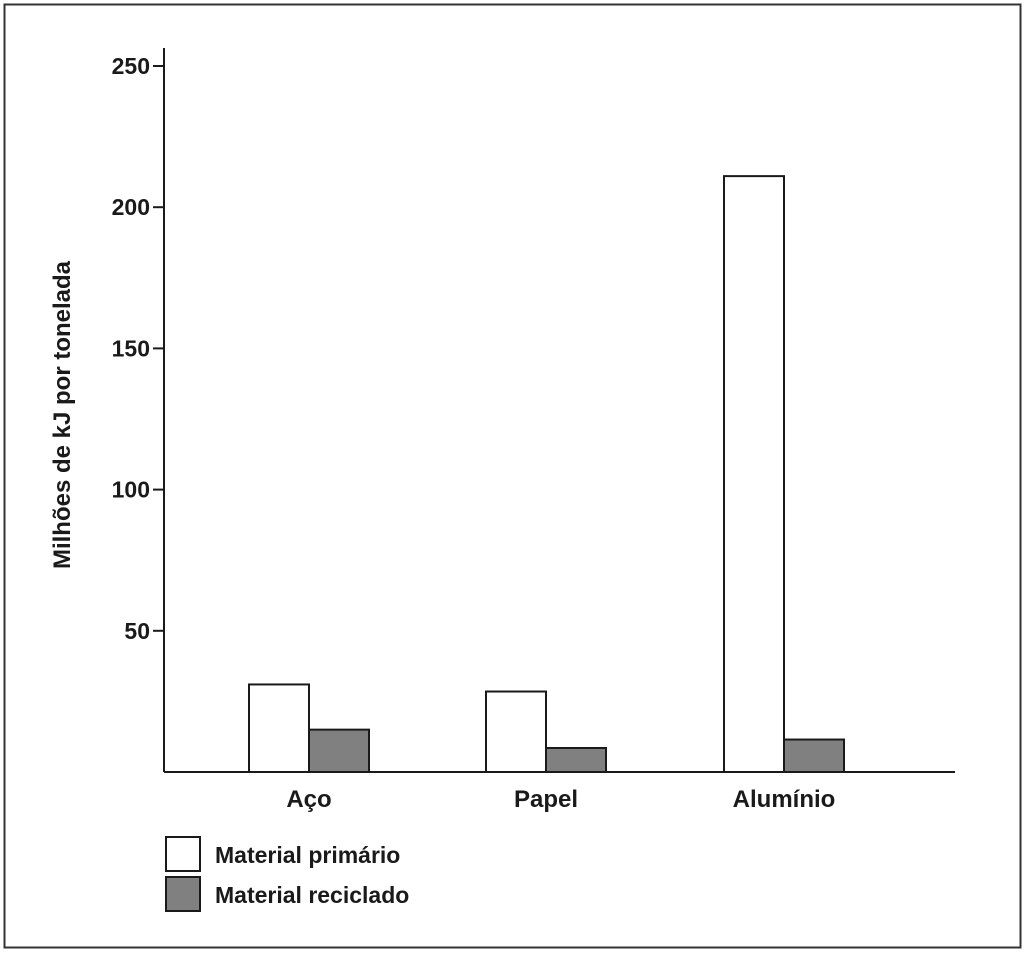 The image size is (1029, 963). I want to click on y-ticks: 50 100 150 200 250, so click(138, 348).